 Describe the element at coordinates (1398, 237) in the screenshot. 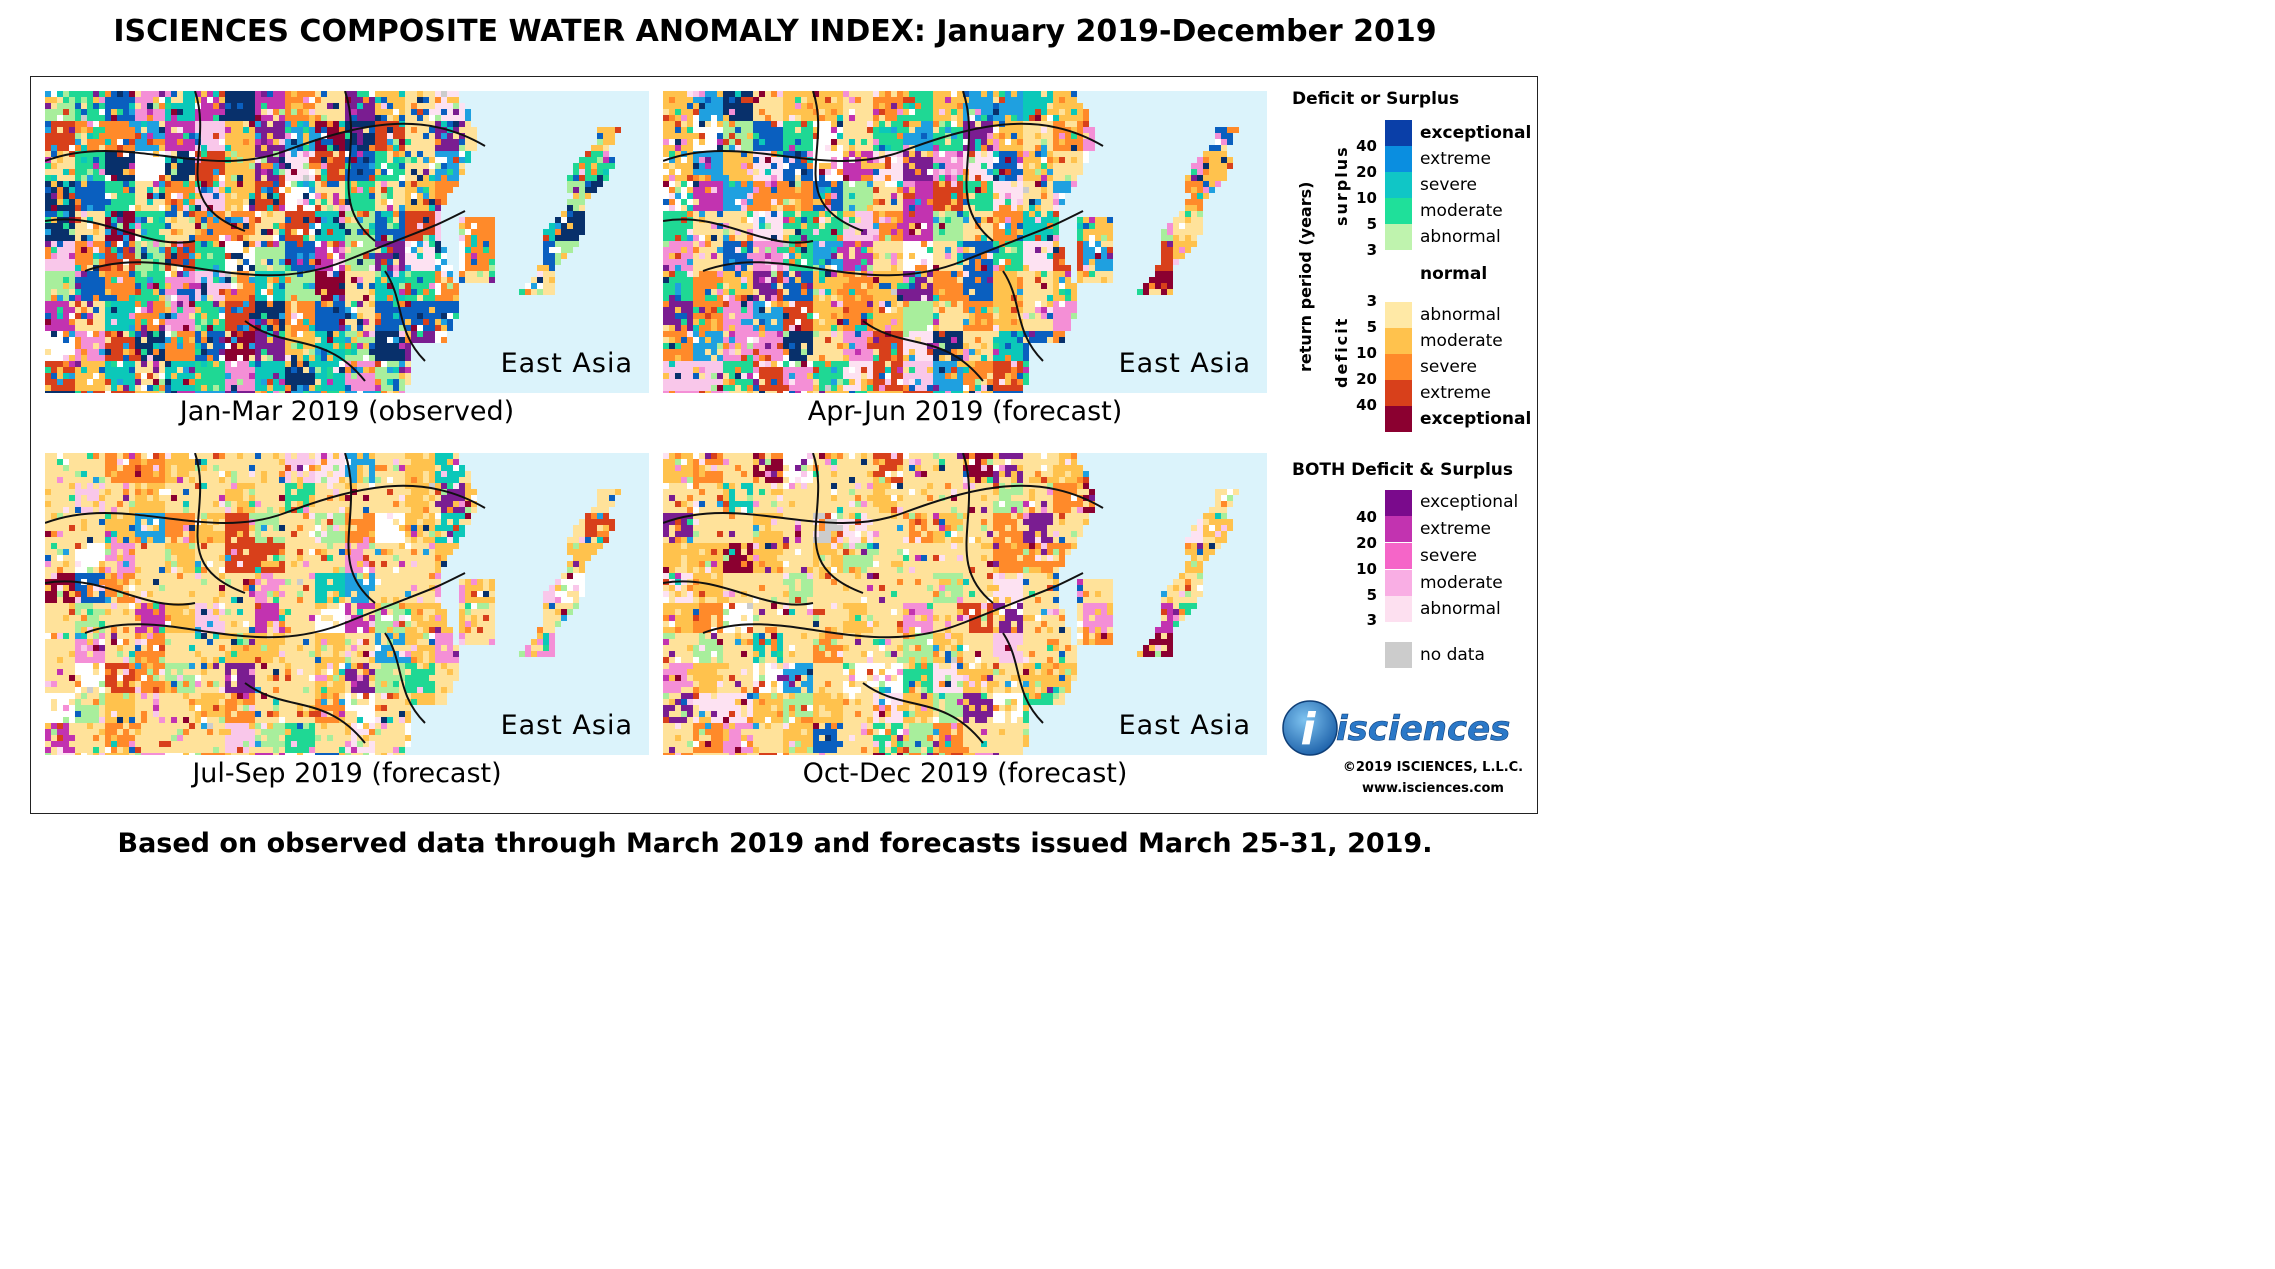

I see `swatch-surplus-abnormal` at that location.